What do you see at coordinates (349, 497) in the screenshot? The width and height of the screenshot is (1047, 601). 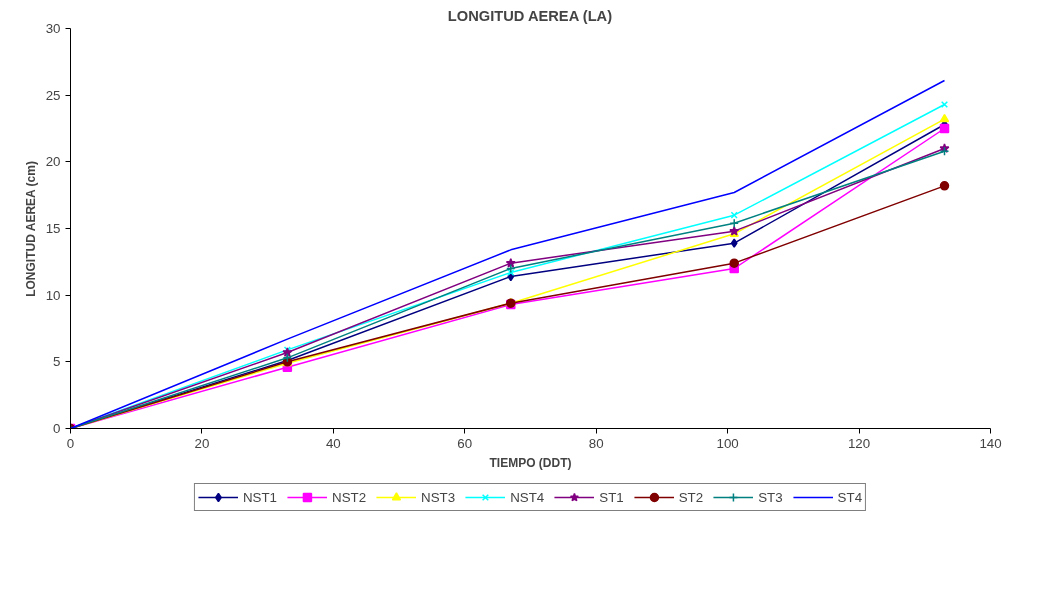 I see `legend-label: NST2` at bounding box center [349, 497].